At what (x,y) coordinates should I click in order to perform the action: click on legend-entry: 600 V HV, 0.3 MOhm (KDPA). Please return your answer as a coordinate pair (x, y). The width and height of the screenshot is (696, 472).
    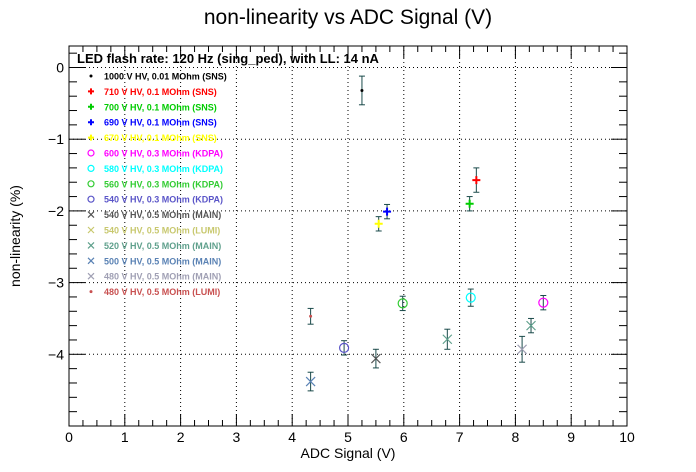
    Looking at the image, I should click on (163, 154).